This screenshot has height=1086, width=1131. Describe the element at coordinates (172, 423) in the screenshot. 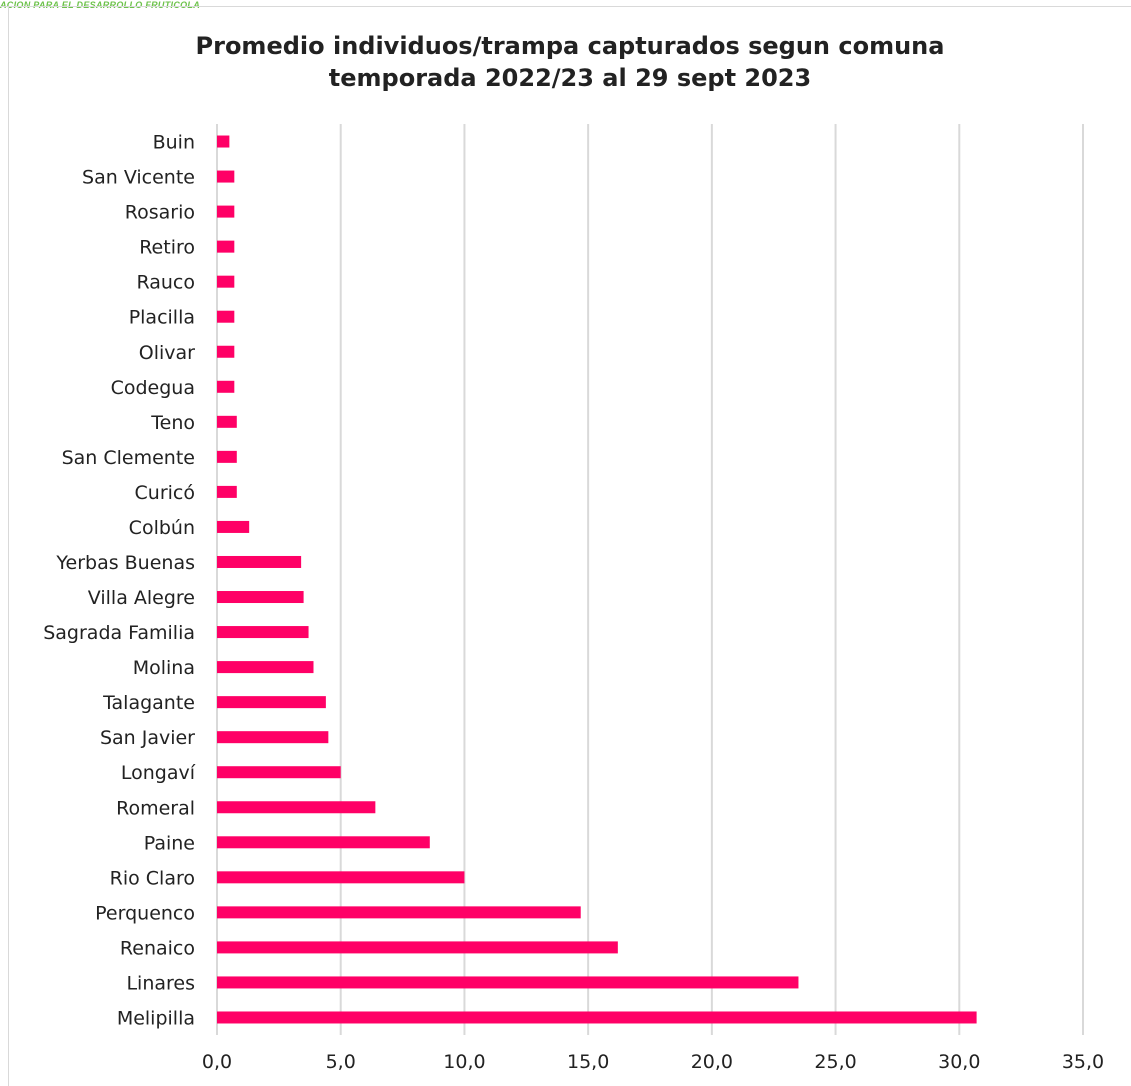

I see `category-label: Teno` at that location.